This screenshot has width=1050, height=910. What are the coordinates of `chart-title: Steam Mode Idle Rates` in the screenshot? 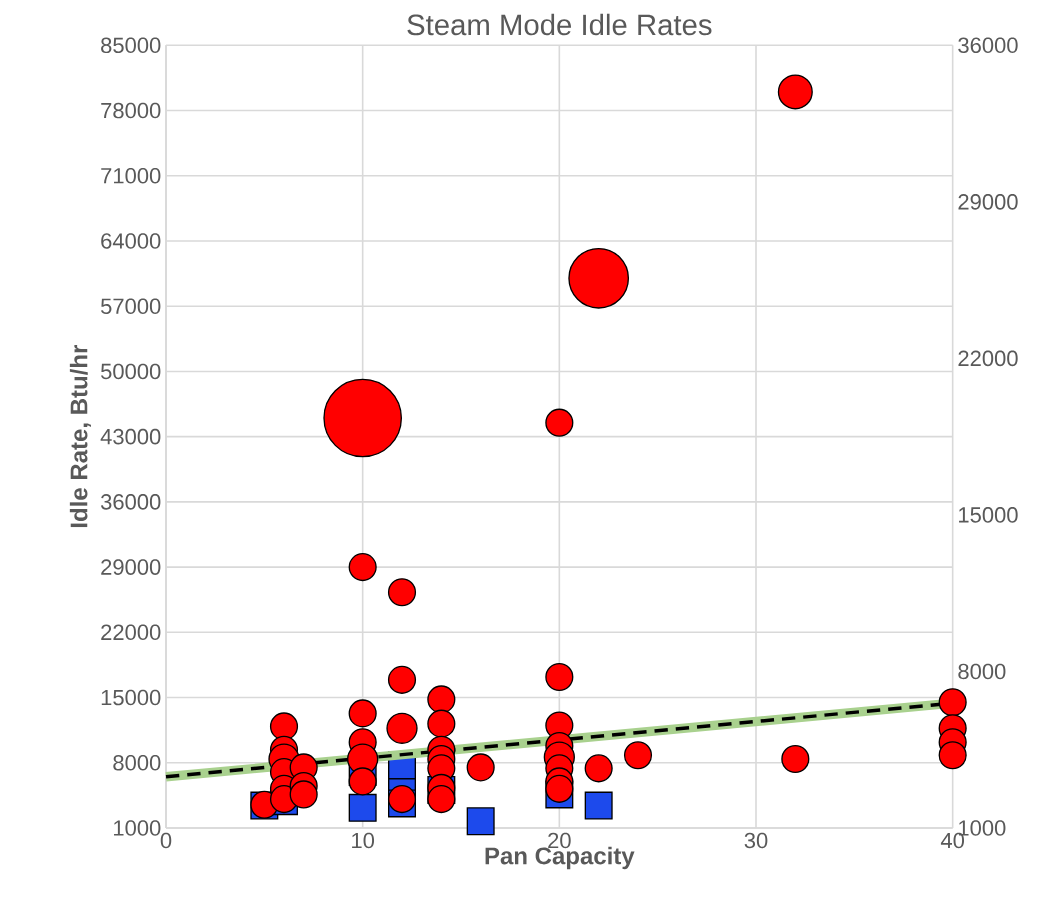 It's located at (559, 24).